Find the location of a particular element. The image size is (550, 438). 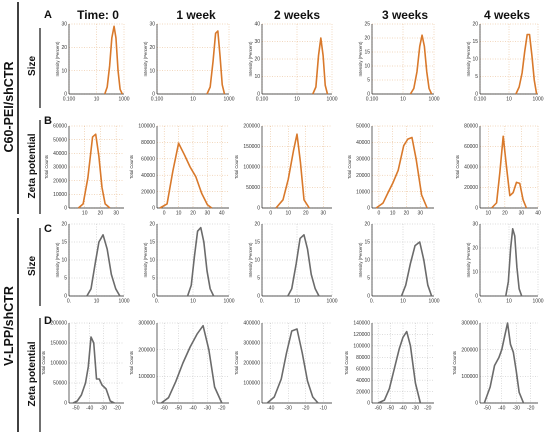

chart-panel-2-0: 0 5 10 15 20 0. 10 1000 Intensity (Percent) is located at coordinates (92, 263).